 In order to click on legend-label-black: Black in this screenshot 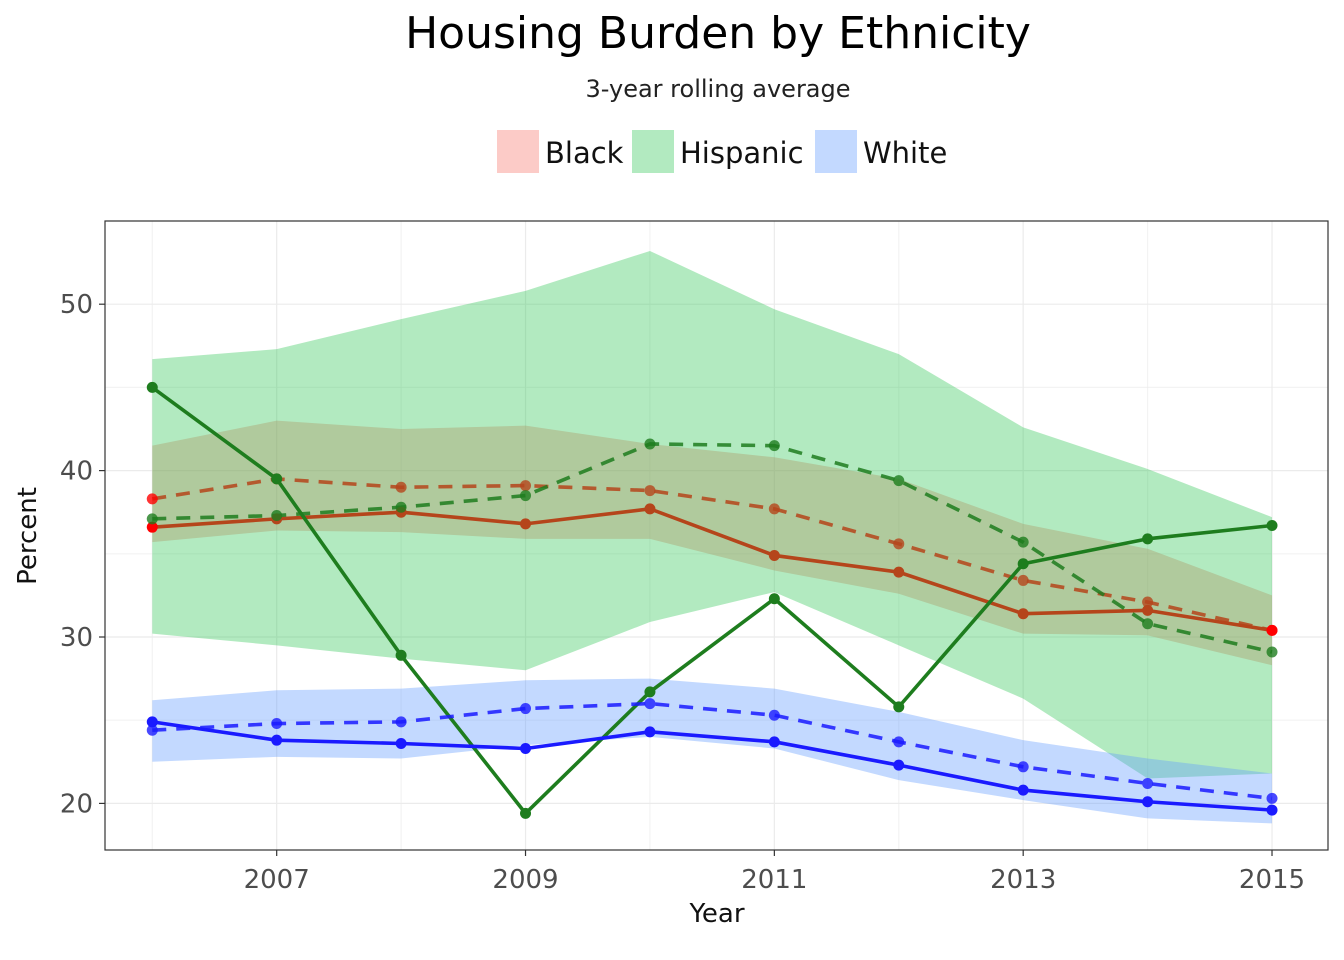, I will do `click(584, 153)`.